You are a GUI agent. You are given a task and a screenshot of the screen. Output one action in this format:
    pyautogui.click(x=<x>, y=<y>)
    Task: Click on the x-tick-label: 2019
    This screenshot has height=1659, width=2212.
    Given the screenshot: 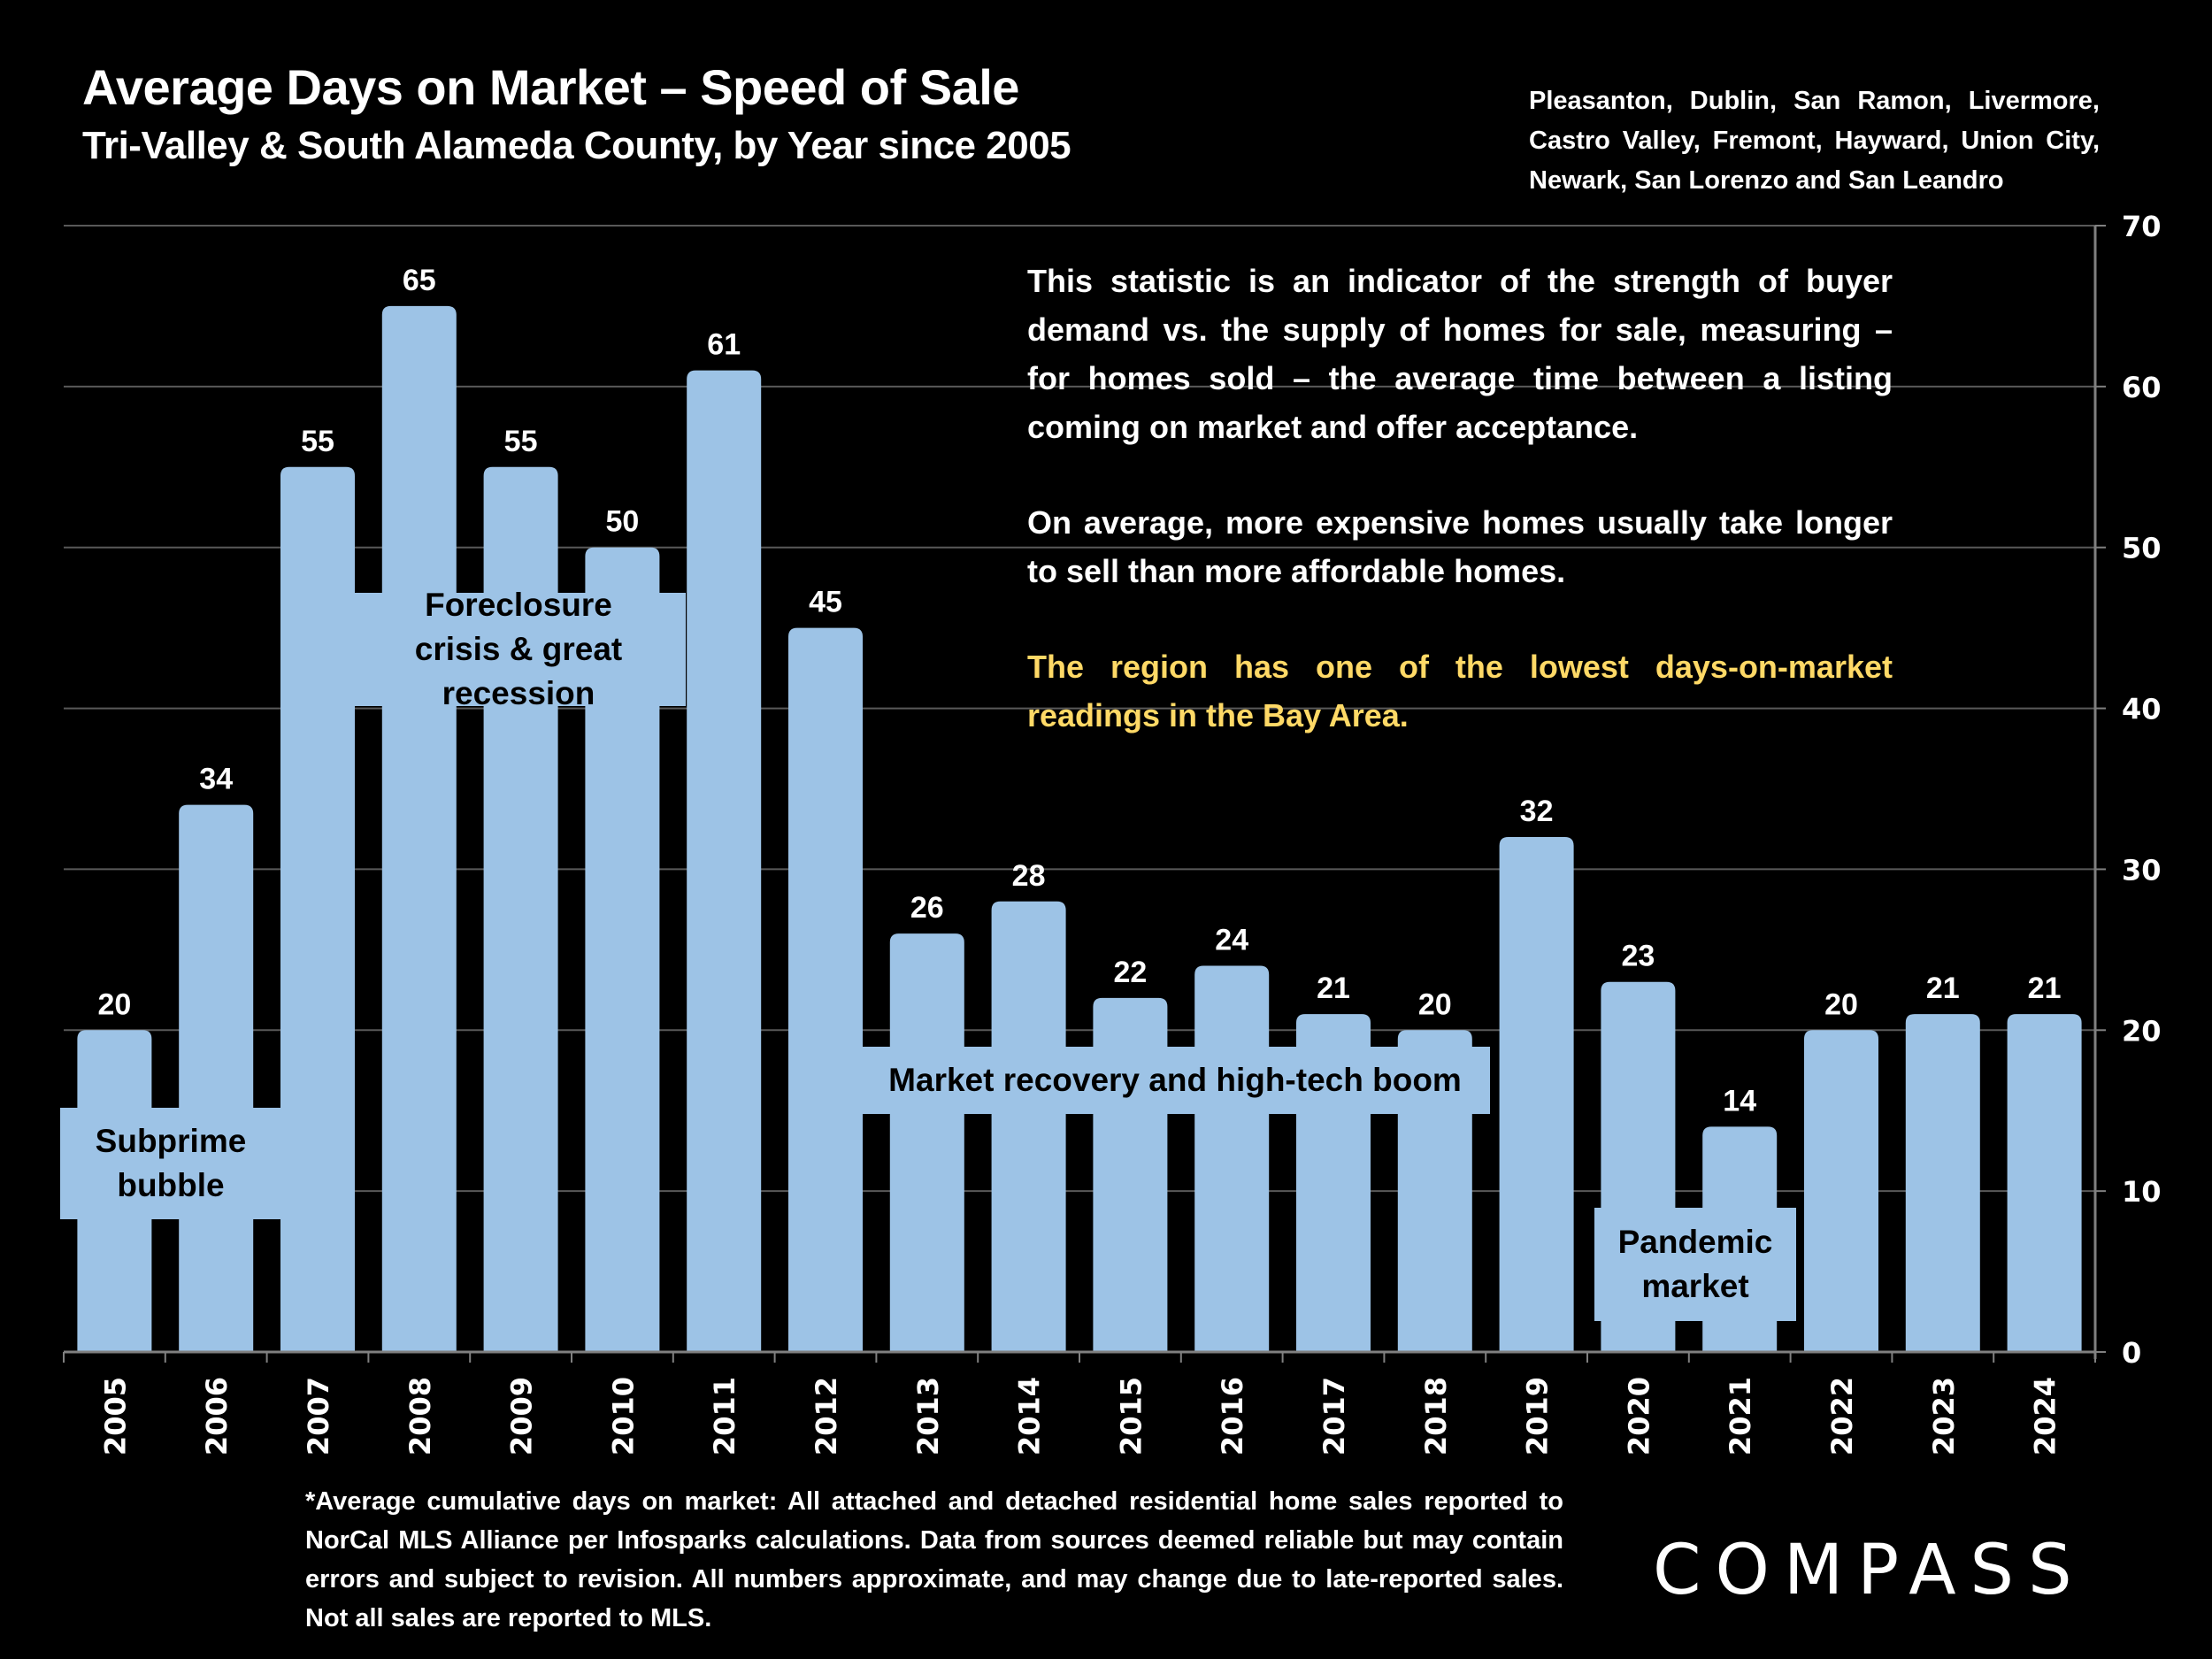 What is the action you would take?
    pyautogui.click(x=1538, y=1416)
    